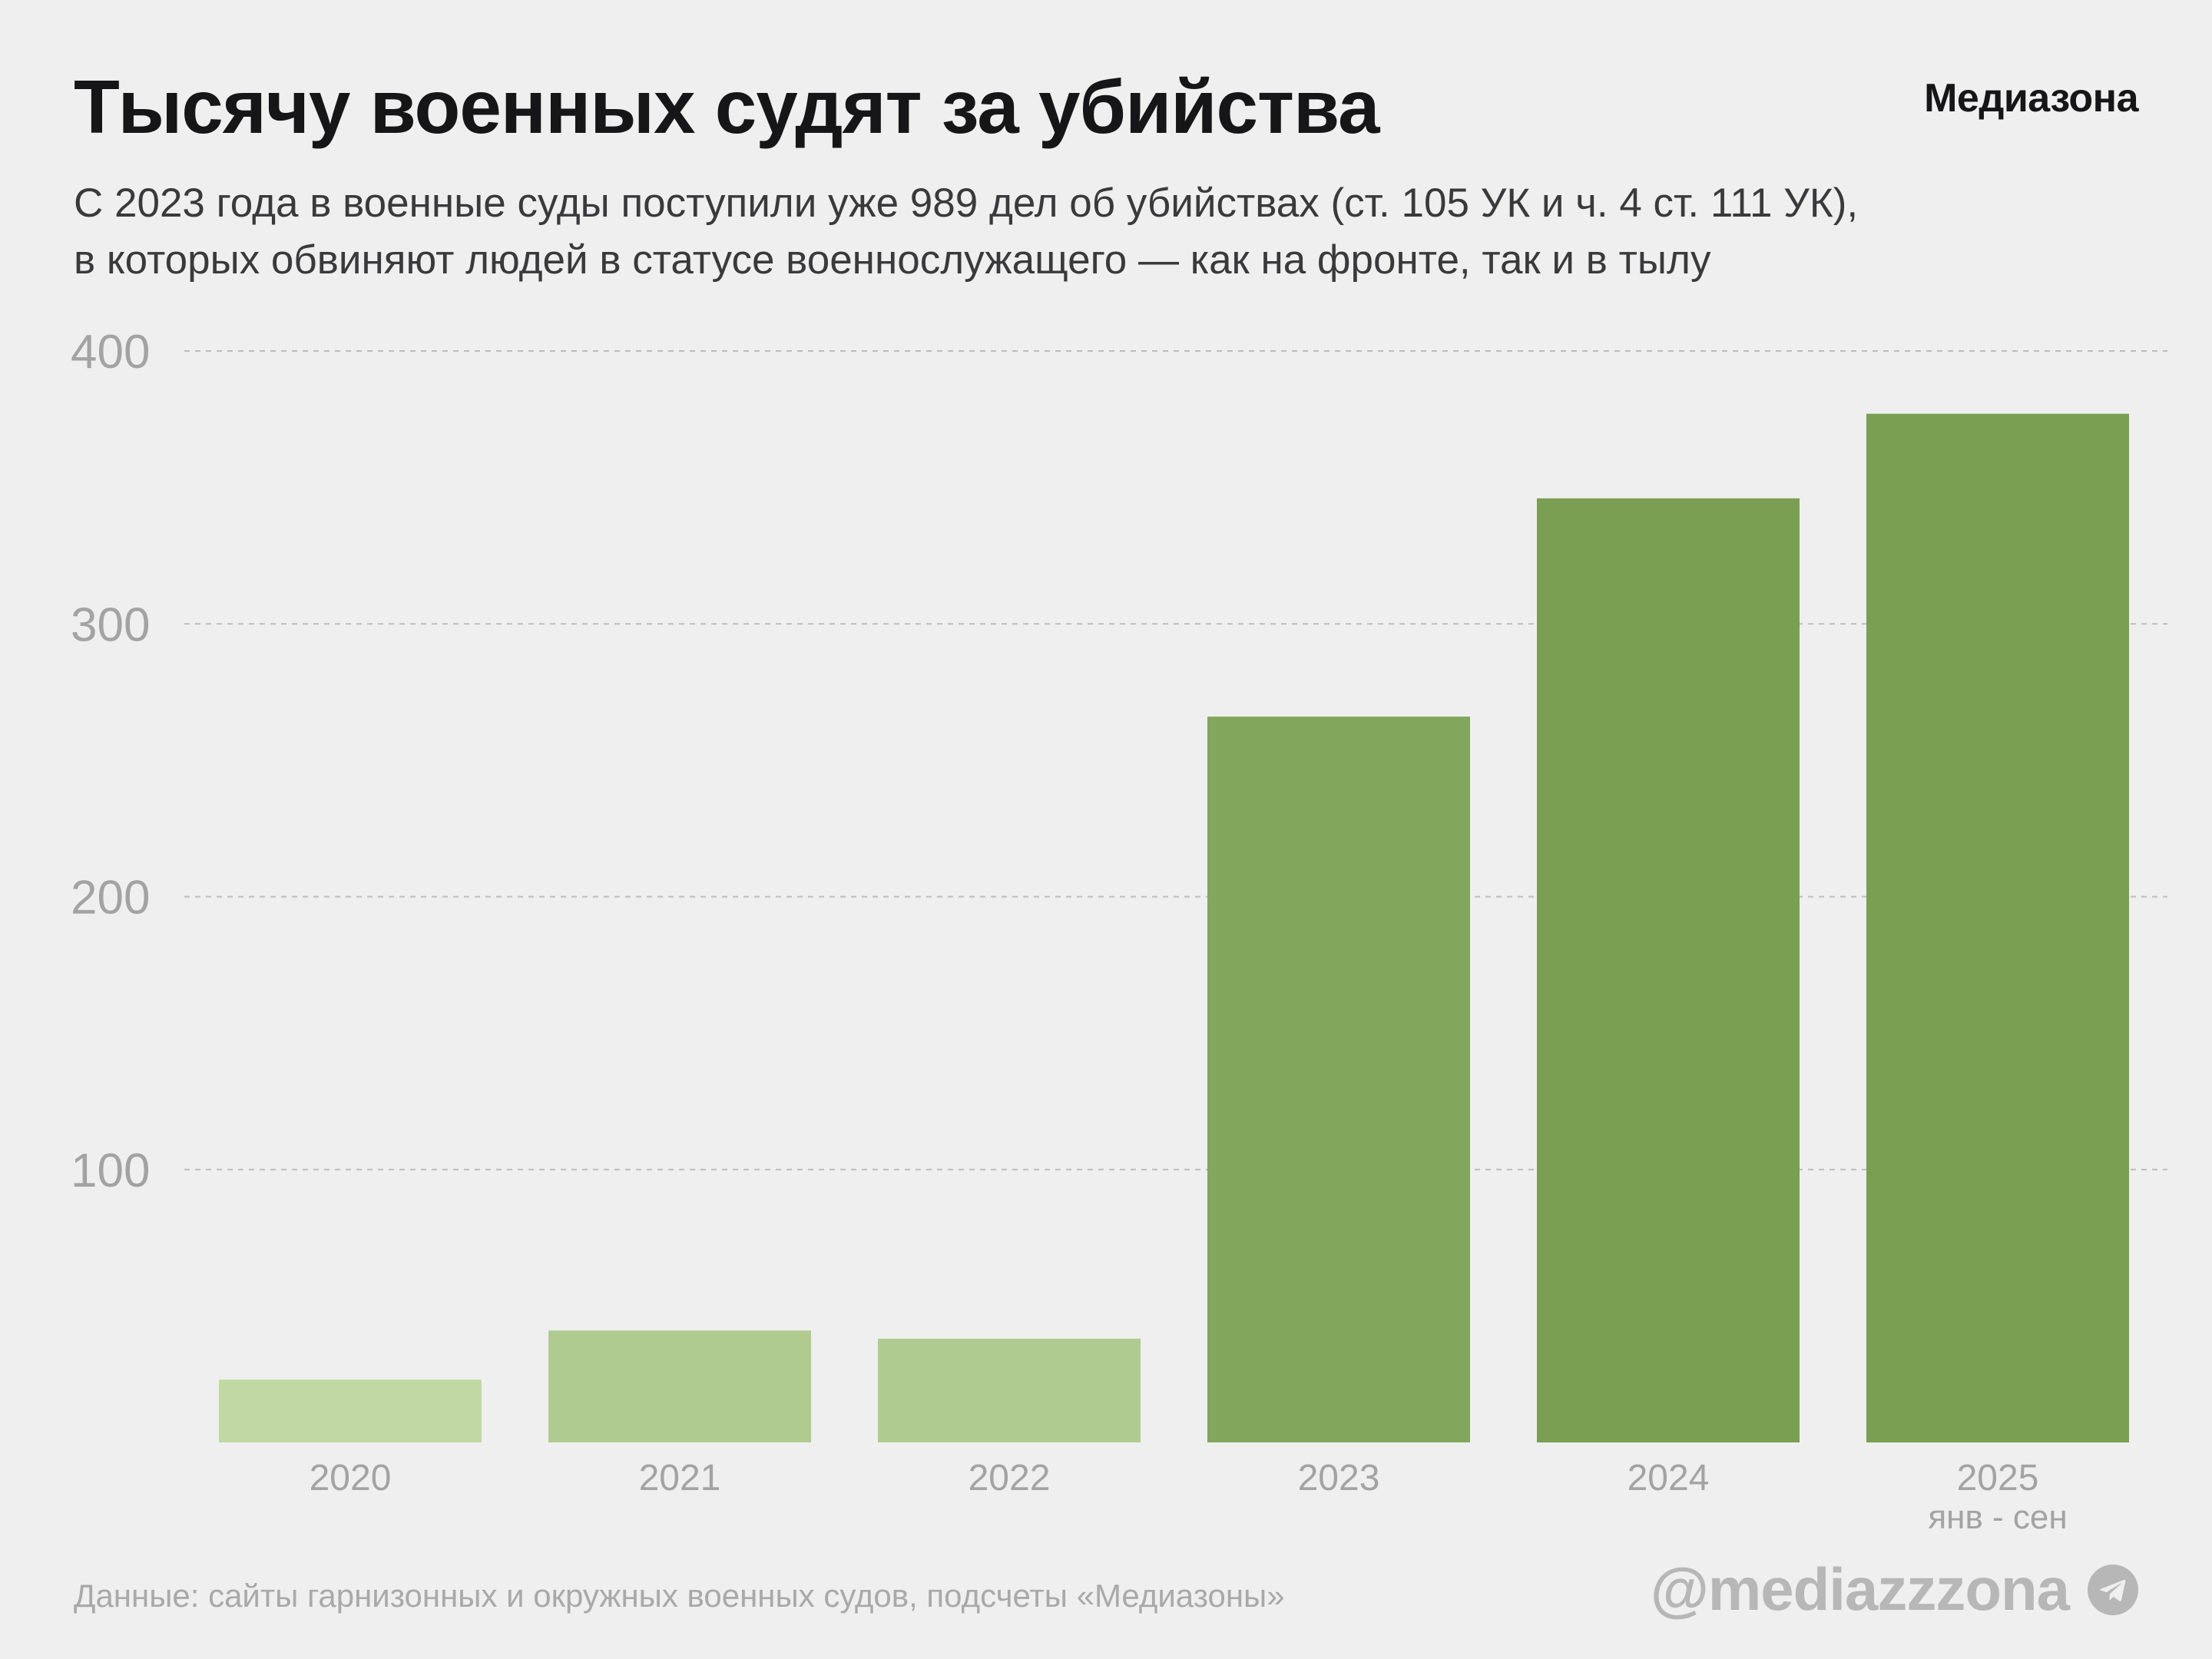 The image size is (2212, 1659). I want to click on bar-2022, so click(1010, 1390).